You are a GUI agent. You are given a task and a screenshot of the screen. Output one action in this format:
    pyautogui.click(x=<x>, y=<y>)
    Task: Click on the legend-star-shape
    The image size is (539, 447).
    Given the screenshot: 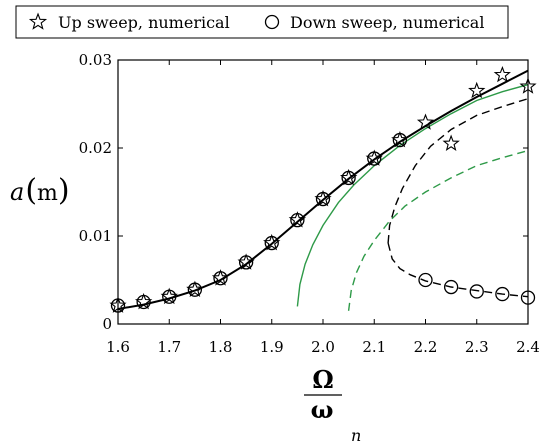 What is the action you would take?
    pyautogui.click(x=38, y=21)
    